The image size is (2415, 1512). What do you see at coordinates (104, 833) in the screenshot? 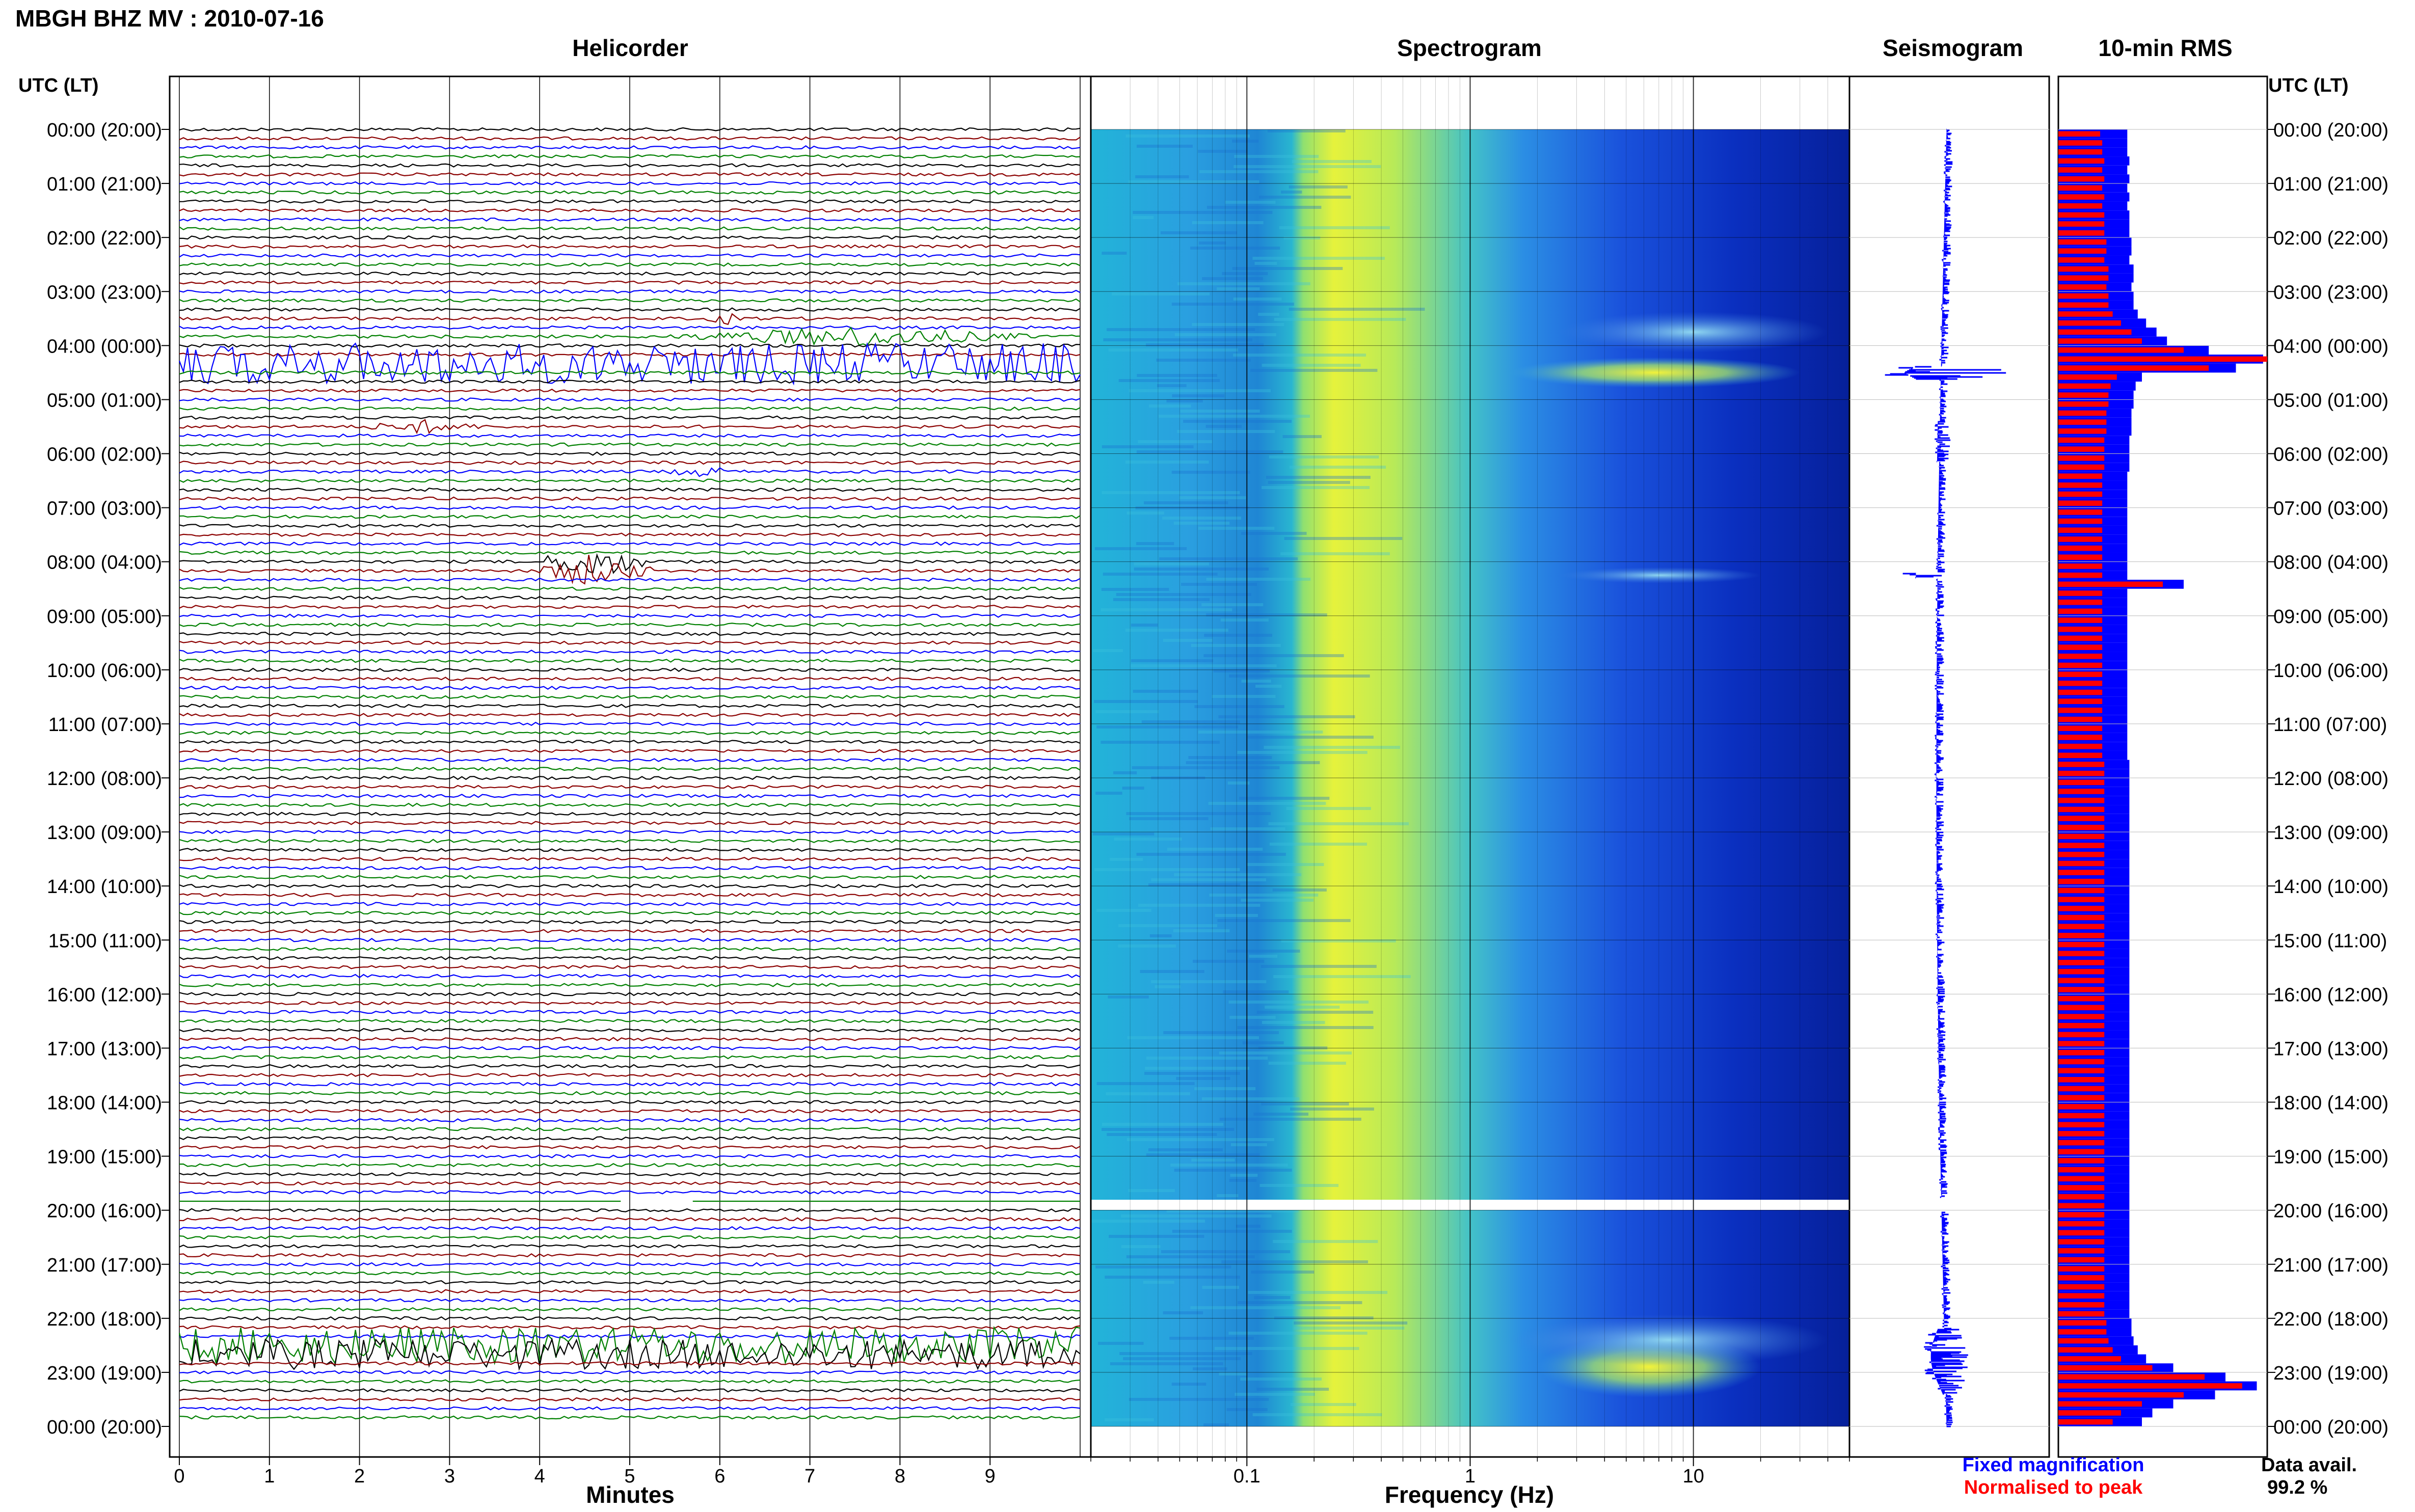
I see `time-tick-label: 13:00 (09:00)` at bounding box center [104, 833].